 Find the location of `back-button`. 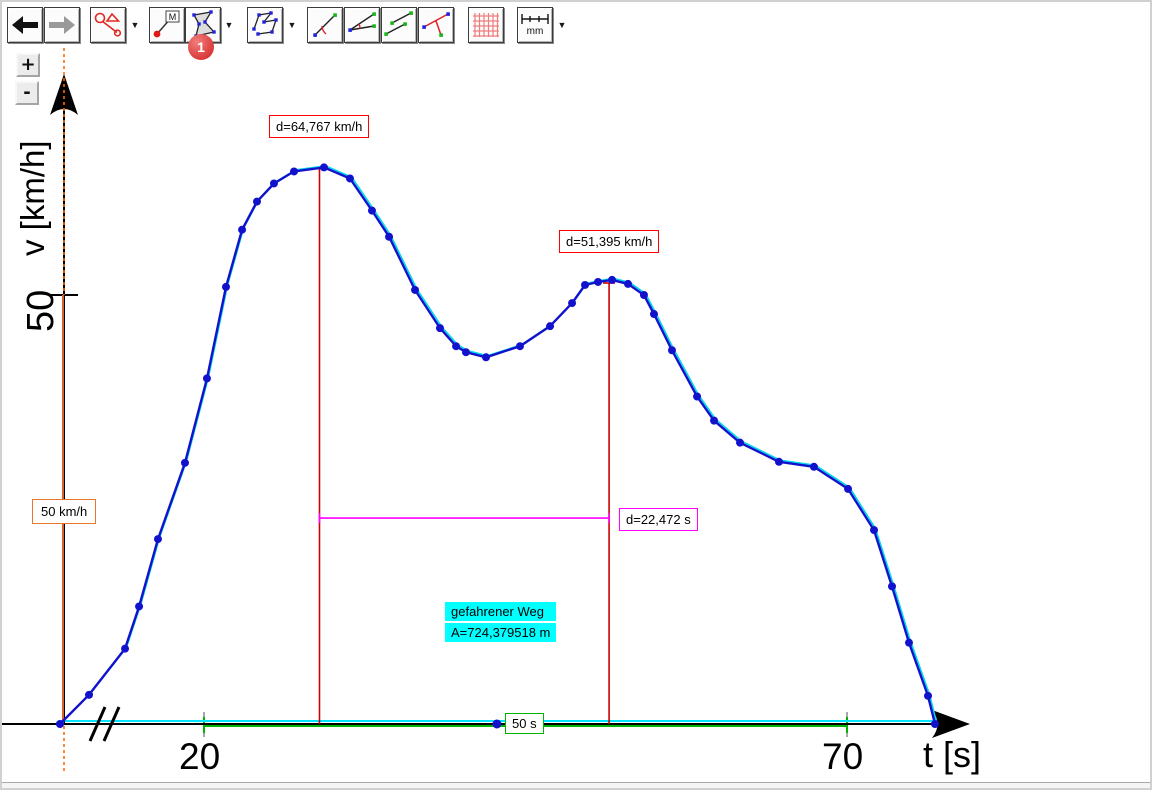

back-button is located at coordinates (25, 25).